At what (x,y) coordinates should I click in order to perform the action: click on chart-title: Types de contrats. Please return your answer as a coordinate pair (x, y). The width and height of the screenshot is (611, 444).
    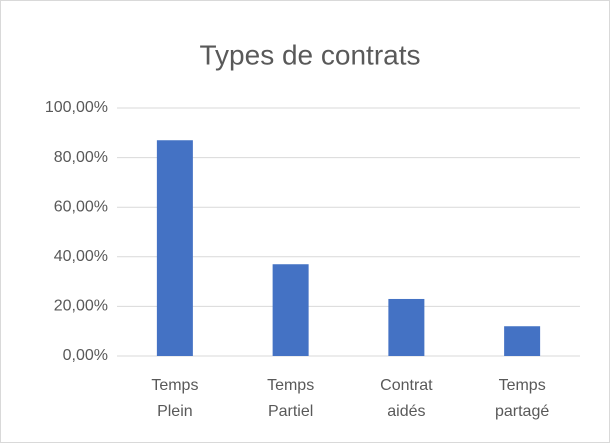
    Looking at the image, I should click on (309, 54).